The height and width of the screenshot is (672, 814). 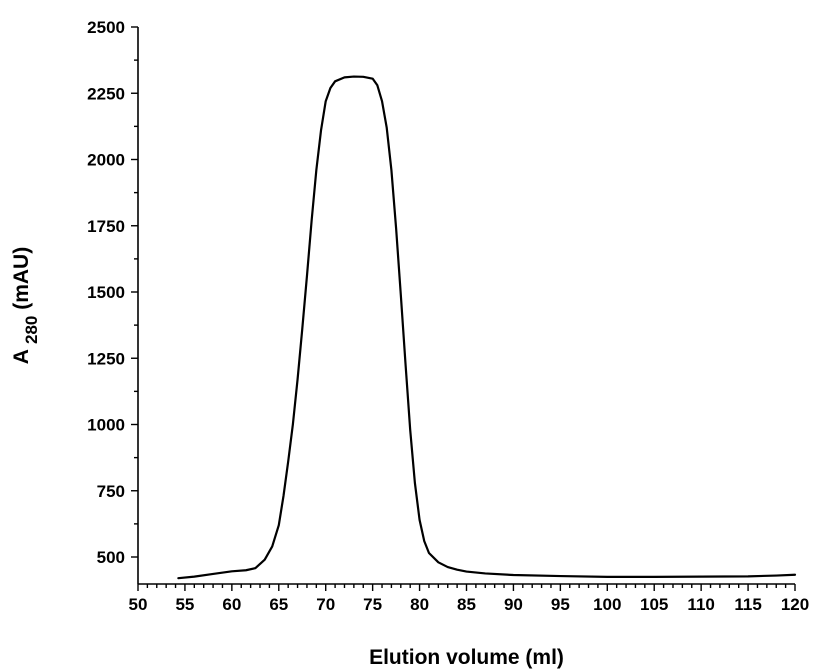 I want to click on y-tick-label: 2500, so click(x=106, y=27).